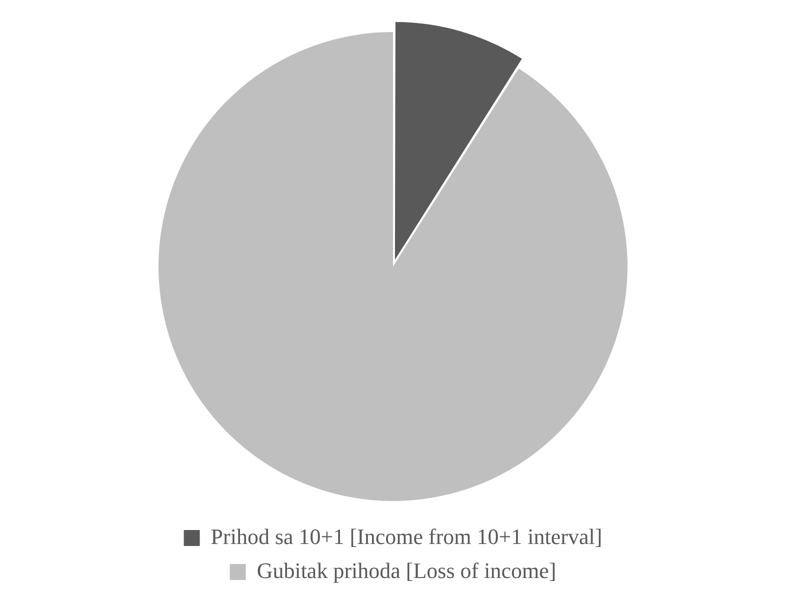  Describe the element at coordinates (406, 570) in the screenshot. I see `legend-label: Gubitak prihoda [Loss of income]` at that location.